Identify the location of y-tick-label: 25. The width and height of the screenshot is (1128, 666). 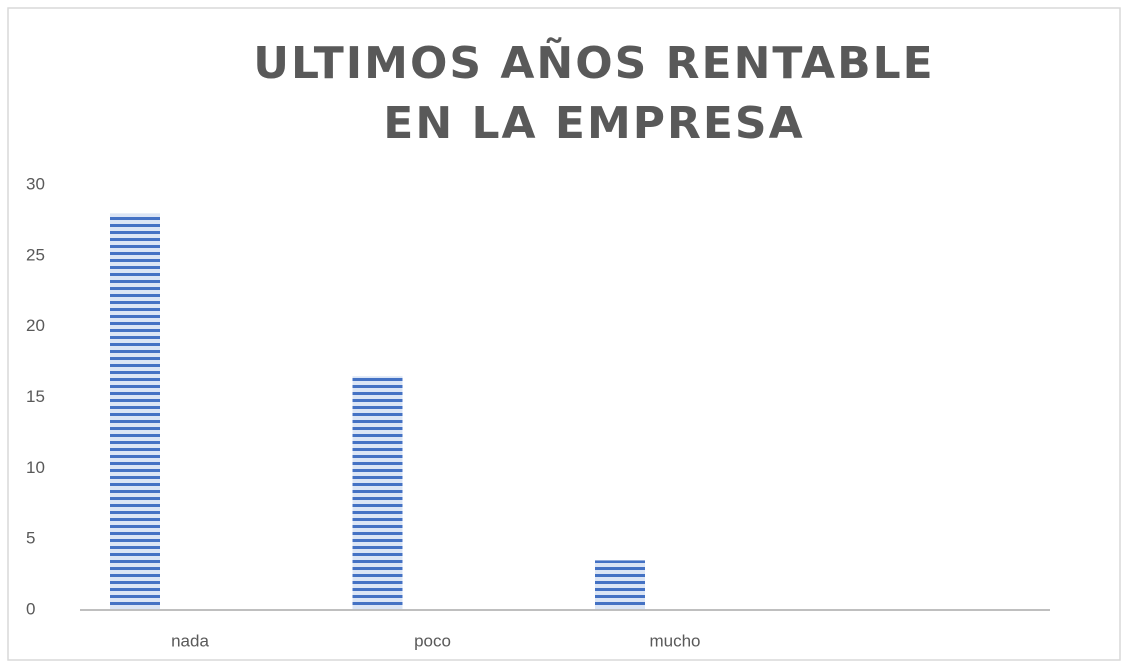
(35, 254).